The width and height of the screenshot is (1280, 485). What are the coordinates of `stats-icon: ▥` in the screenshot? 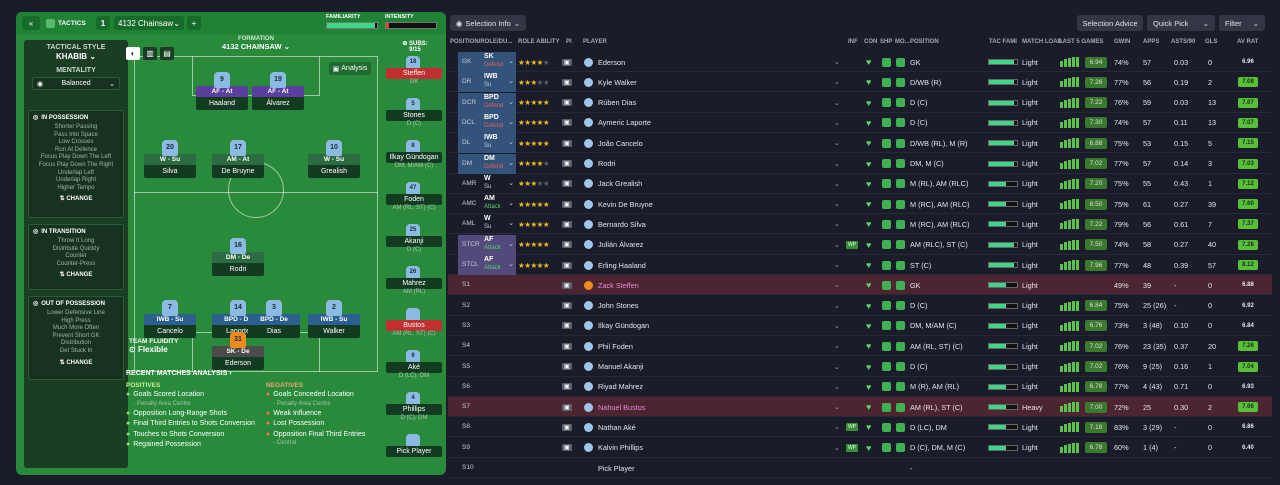 It's located at (150, 53).